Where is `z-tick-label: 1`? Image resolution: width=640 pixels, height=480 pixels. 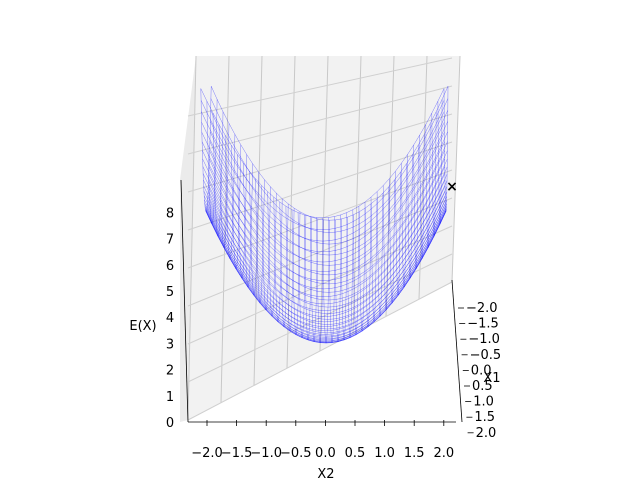
z-tick-label: 1 is located at coordinates (170, 397).